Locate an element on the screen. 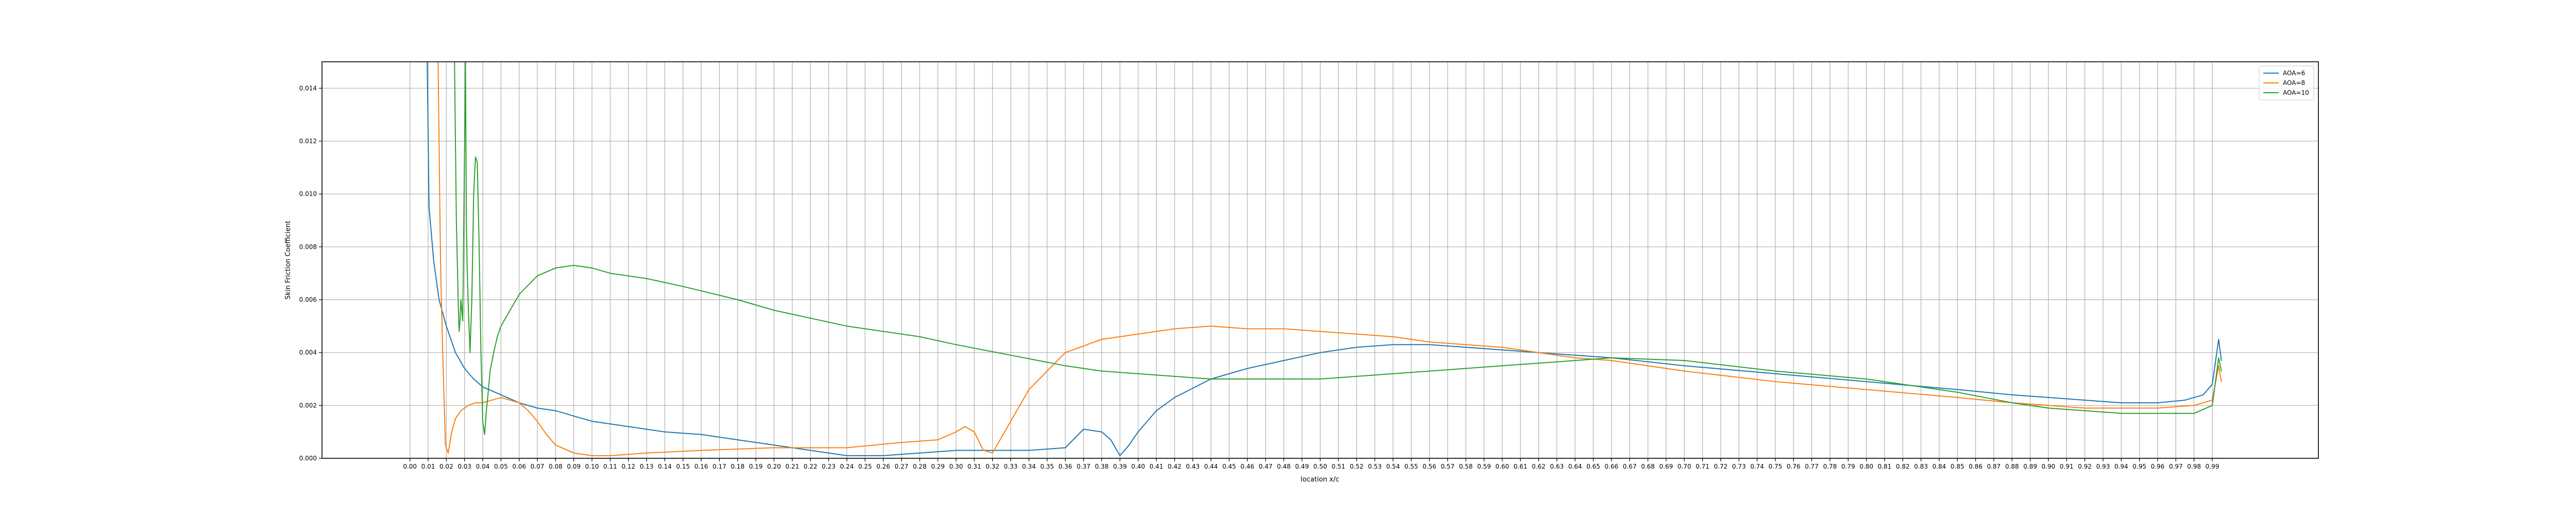 This screenshot has width=2576, height=517. x-tick-label: 0.15 is located at coordinates (683, 466).